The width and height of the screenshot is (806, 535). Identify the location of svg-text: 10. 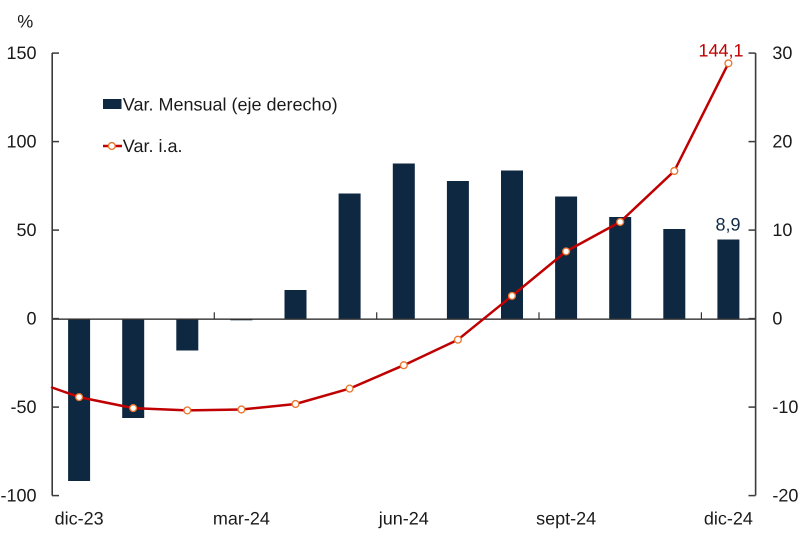
(782, 230).